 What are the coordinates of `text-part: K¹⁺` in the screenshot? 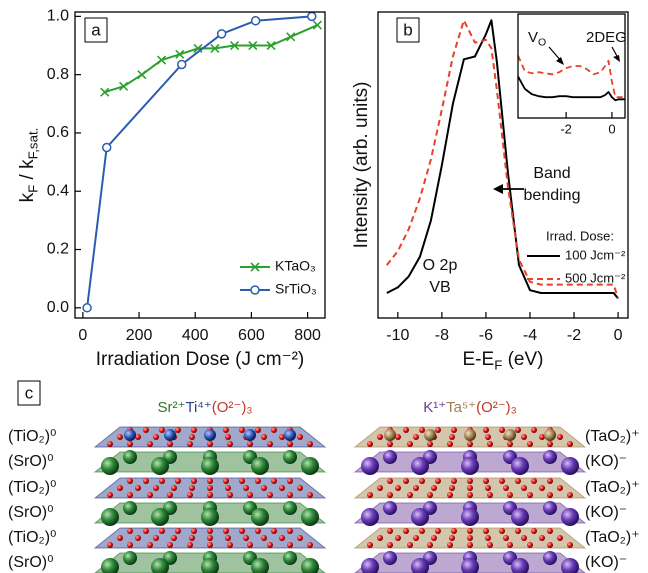 It's located at (434, 407).